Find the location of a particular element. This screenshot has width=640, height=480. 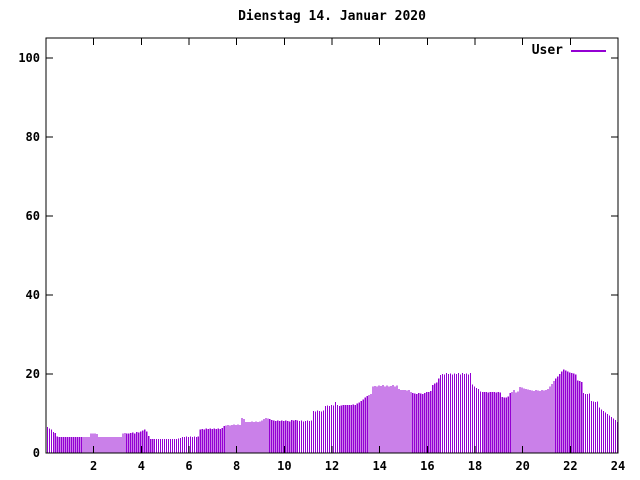

y-tick-label: 100 is located at coordinates (29, 58).